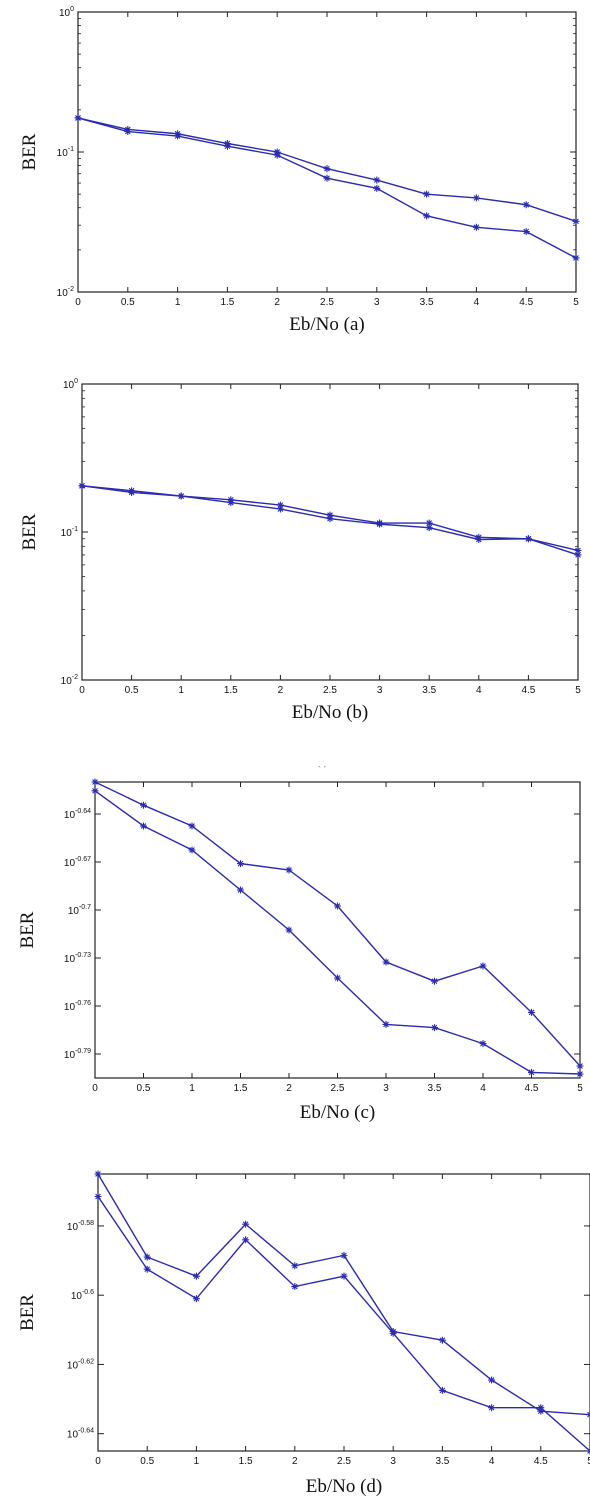 The image size is (590, 1506). What do you see at coordinates (337, 1112) in the screenshot?
I see `x-axis-label: Eb/No (c)` at bounding box center [337, 1112].